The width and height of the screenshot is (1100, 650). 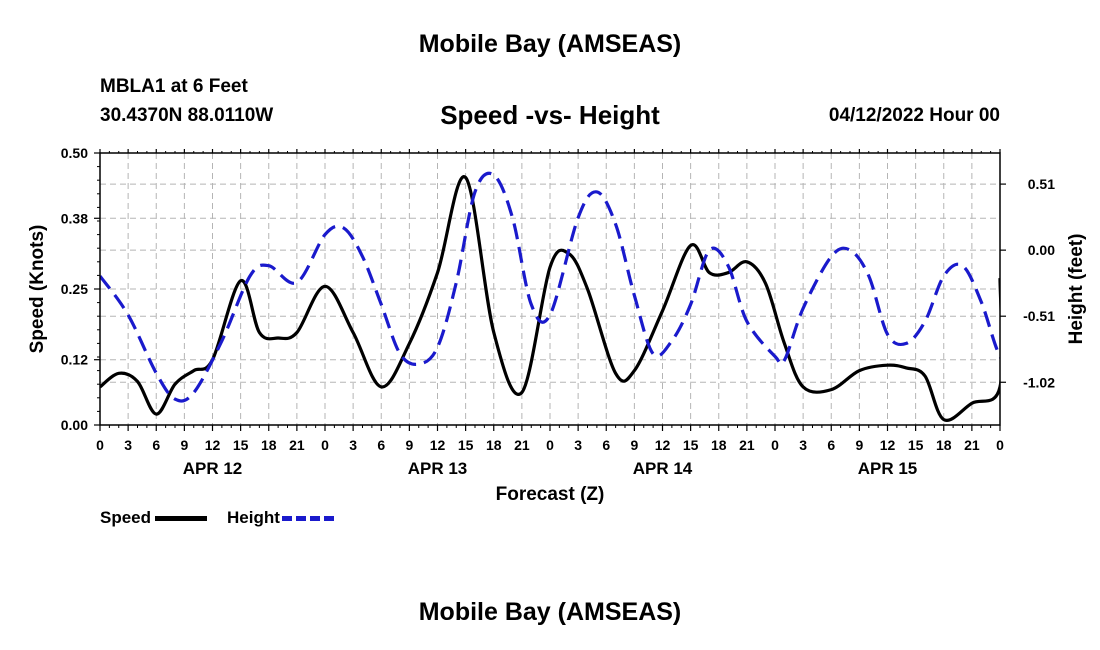 What do you see at coordinates (1041, 184) in the screenshot?
I see `y-right-tick-label: 0.51` at bounding box center [1041, 184].